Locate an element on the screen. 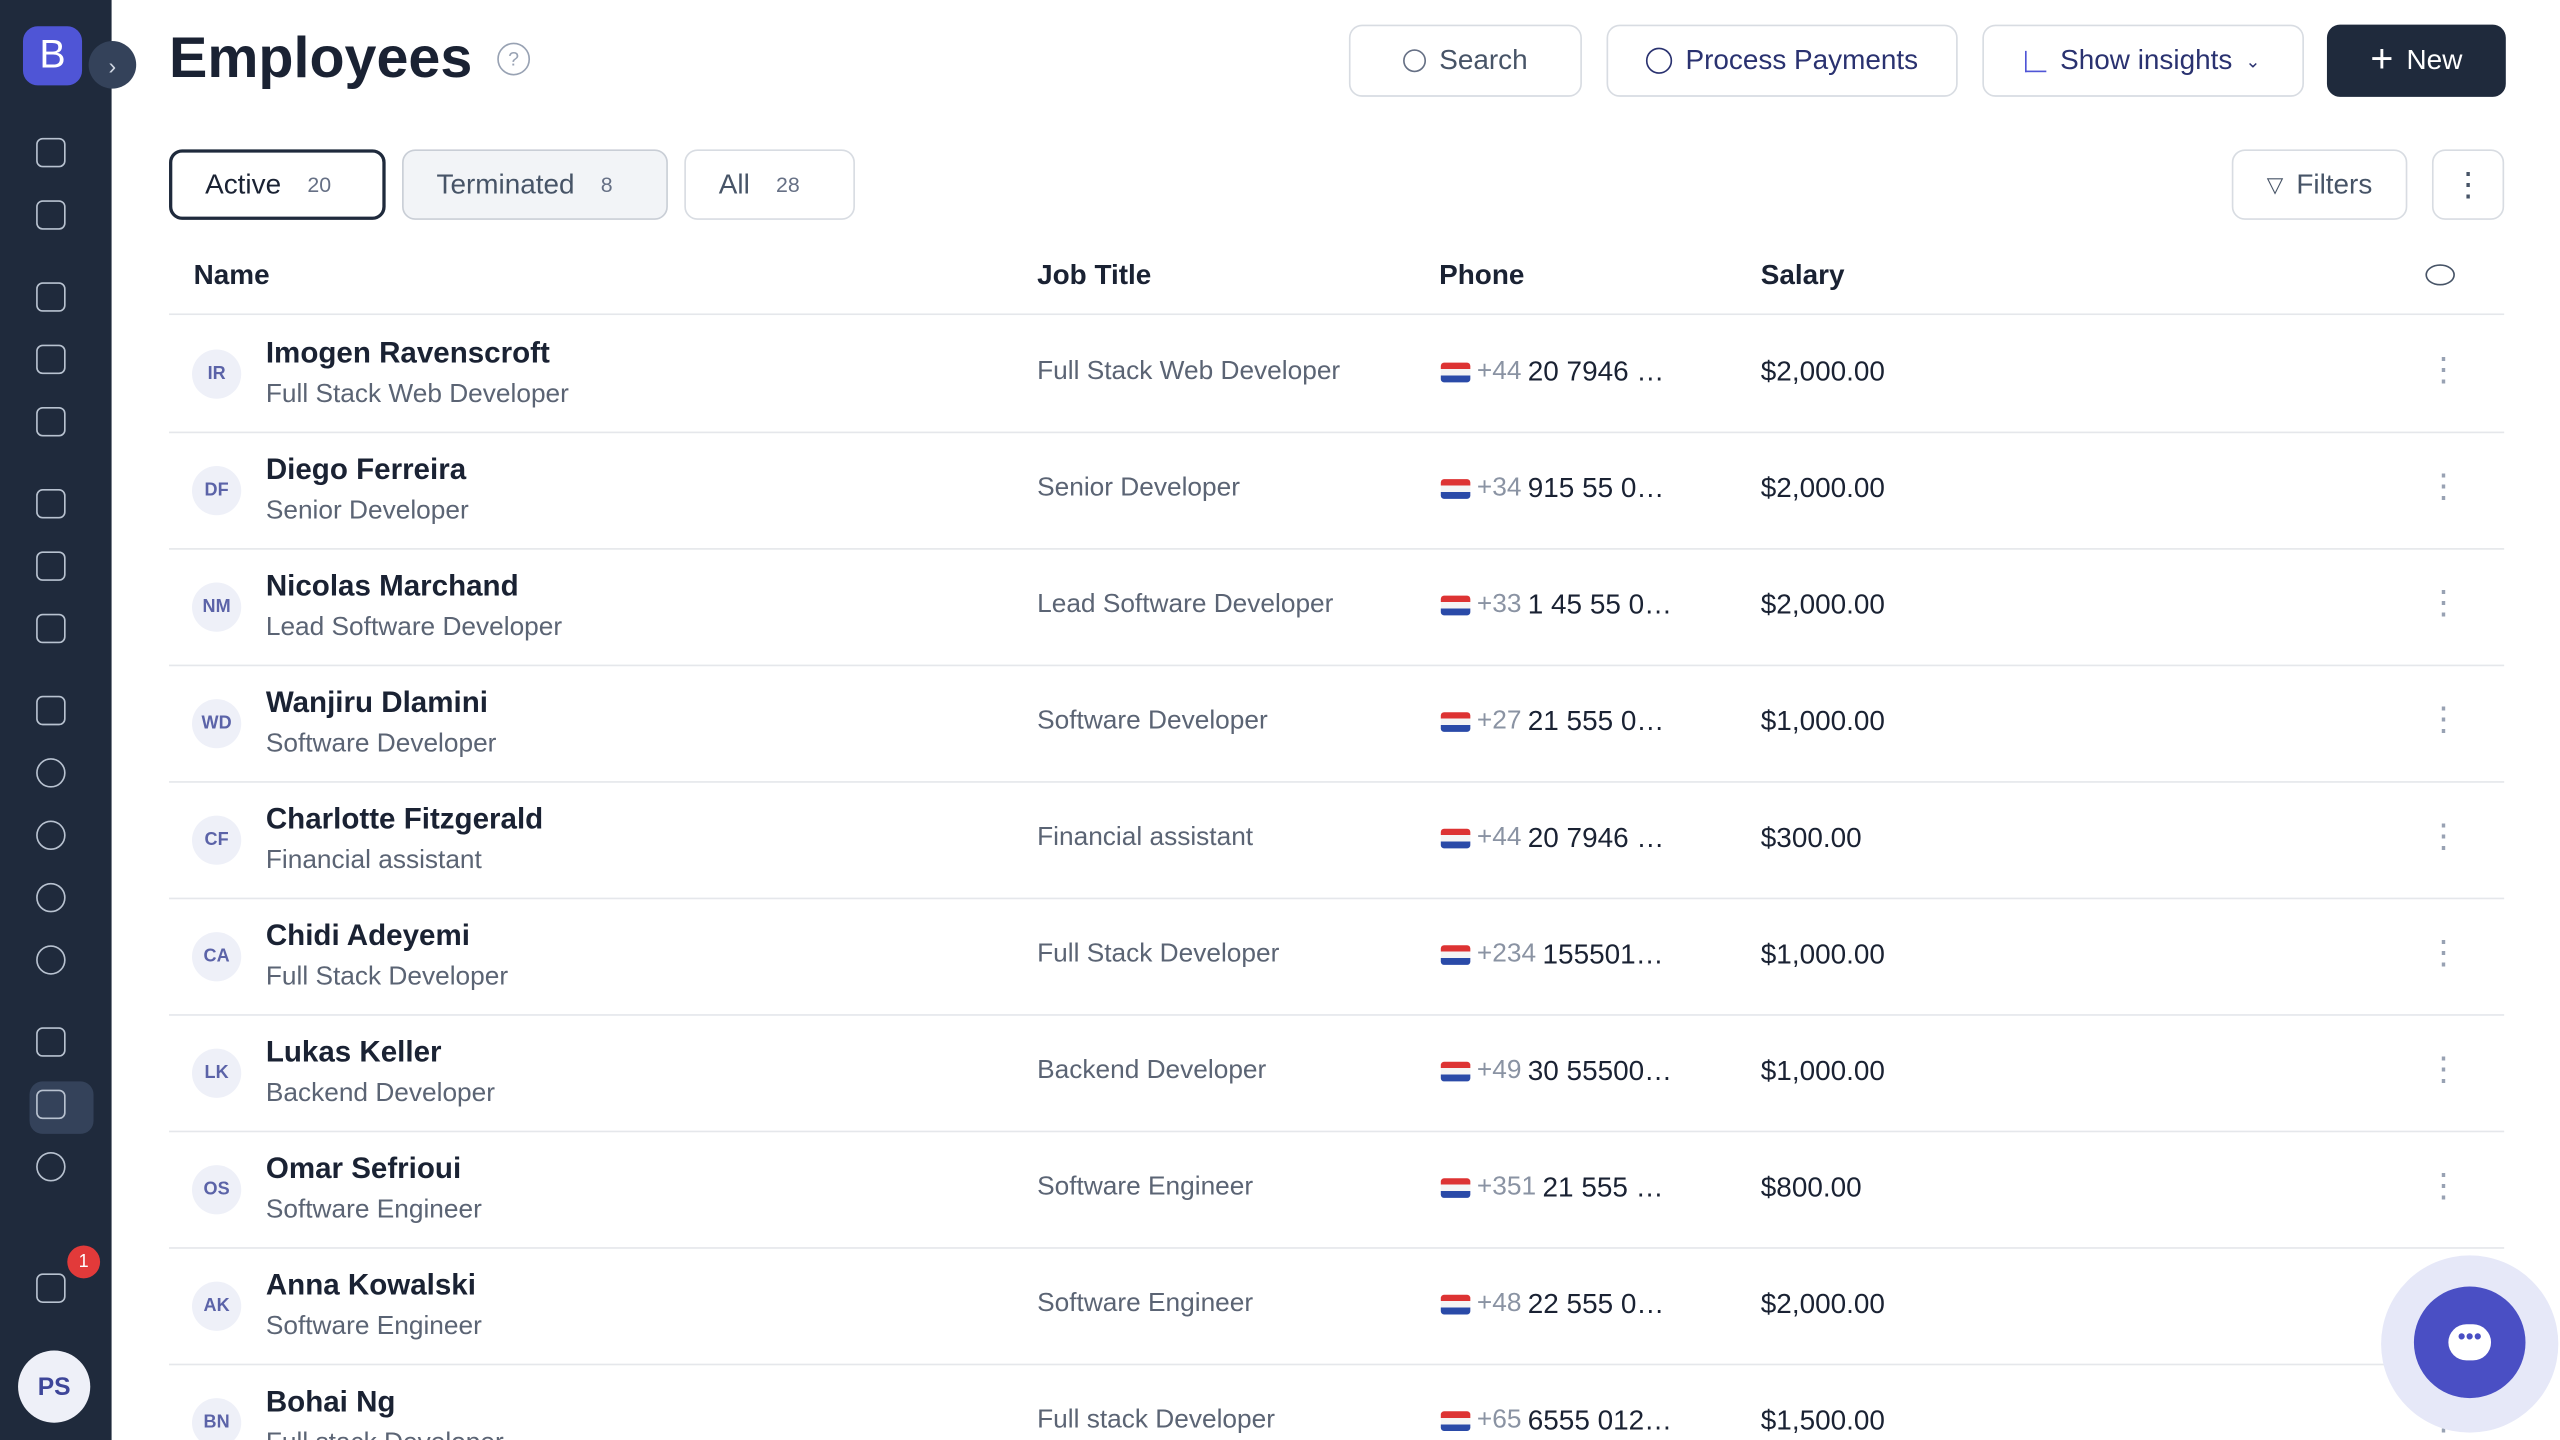 The image size is (2560, 1440). avatar: CA is located at coordinates (216, 957).